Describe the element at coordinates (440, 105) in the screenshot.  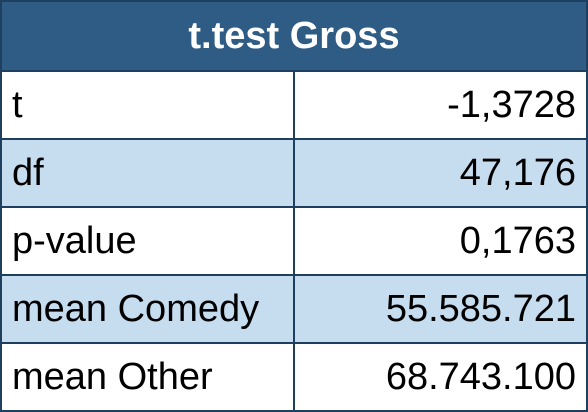
I see `row-value-t: -1,3728` at that location.